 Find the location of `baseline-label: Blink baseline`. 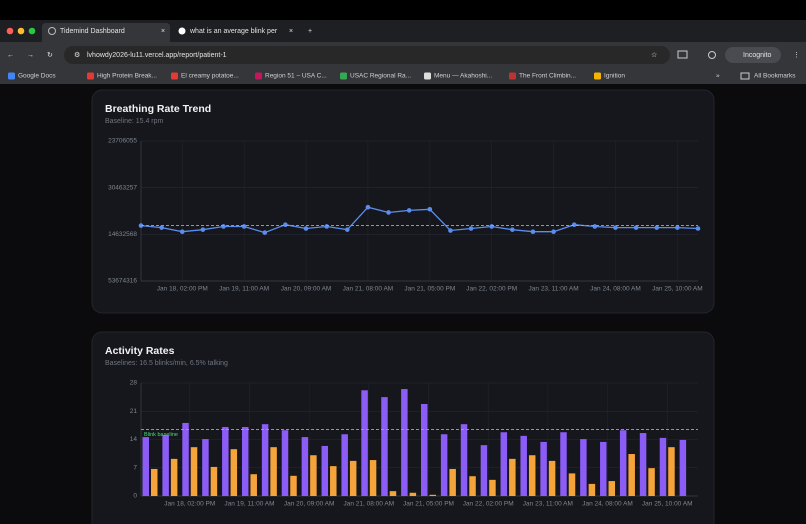

baseline-label: Blink baseline is located at coordinates (161, 435).